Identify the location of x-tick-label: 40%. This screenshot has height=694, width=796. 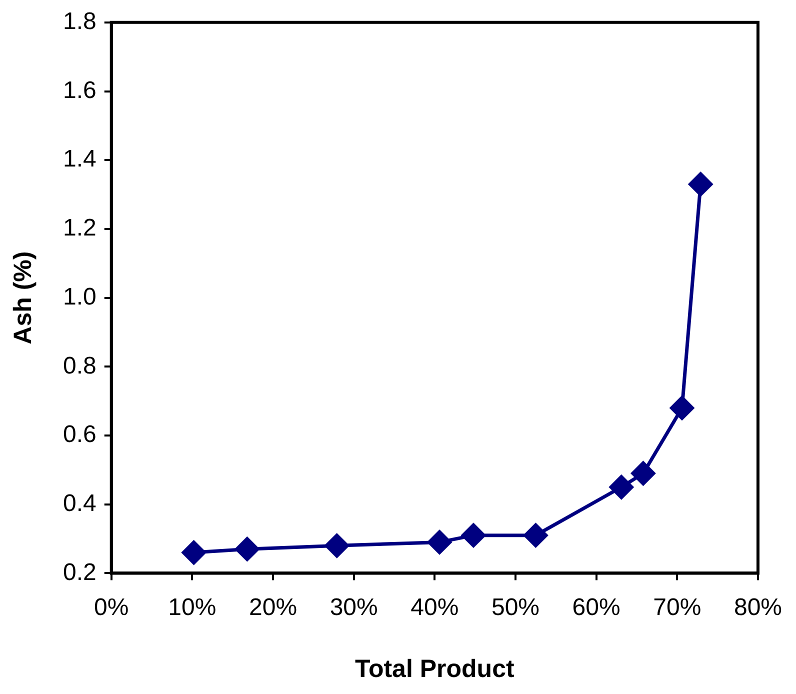
(434, 608).